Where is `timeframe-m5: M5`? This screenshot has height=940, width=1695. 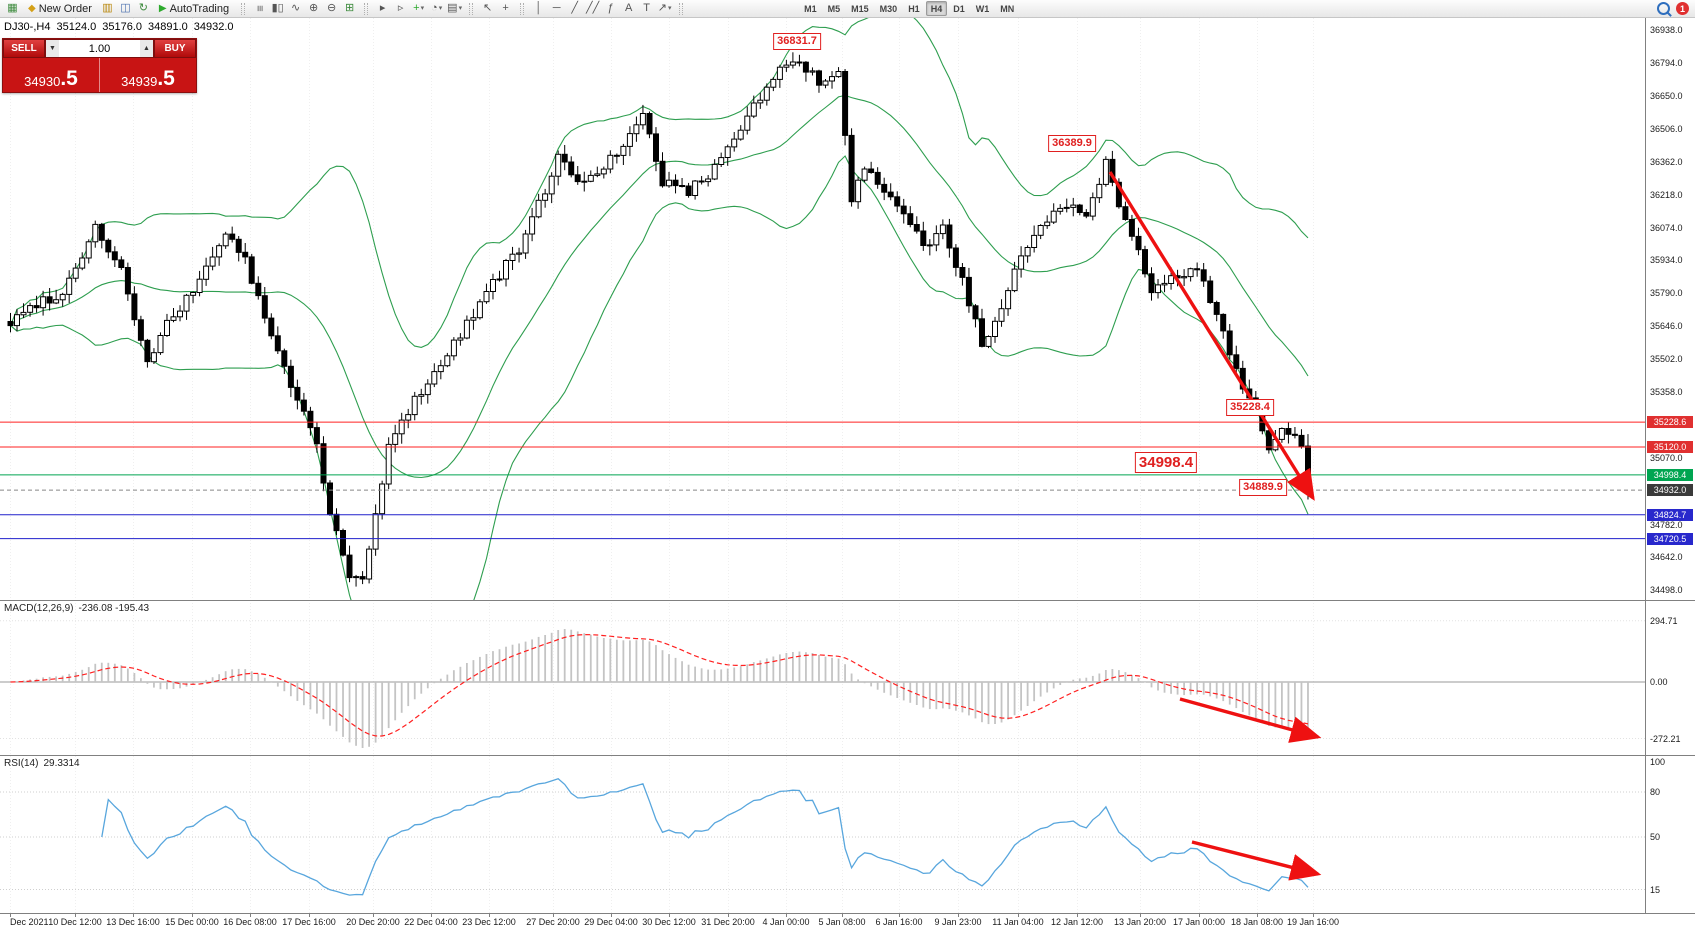 timeframe-m5: M5 is located at coordinates (834, 8).